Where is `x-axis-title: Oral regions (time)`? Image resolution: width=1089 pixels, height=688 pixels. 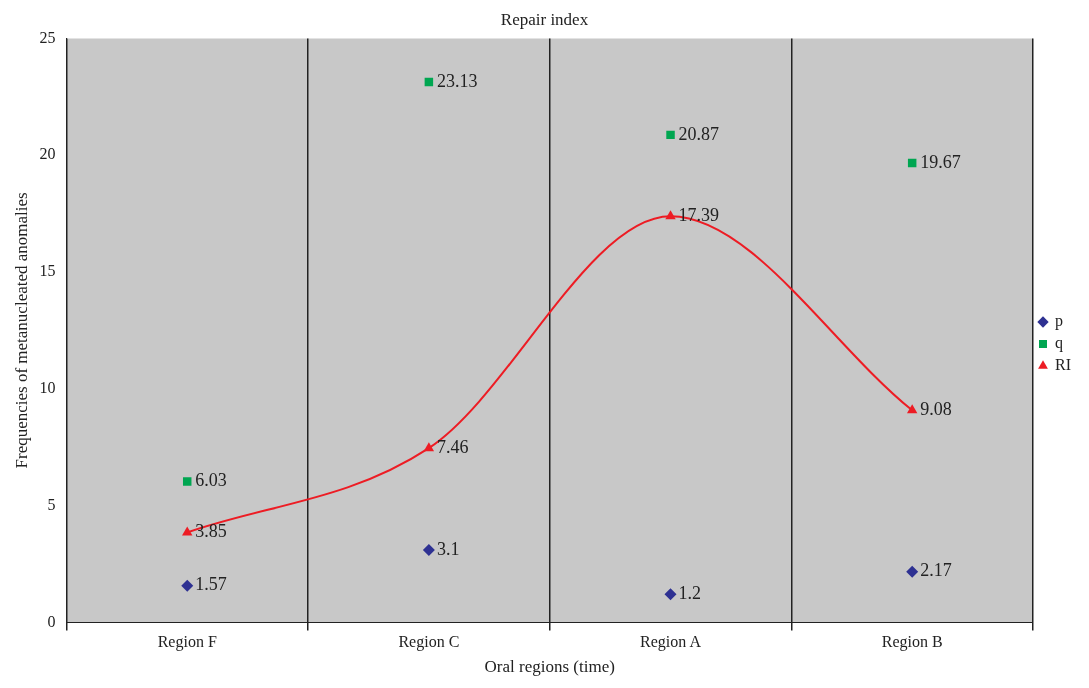
x-axis-title: Oral regions (time) is located at coordinates (549, 667).